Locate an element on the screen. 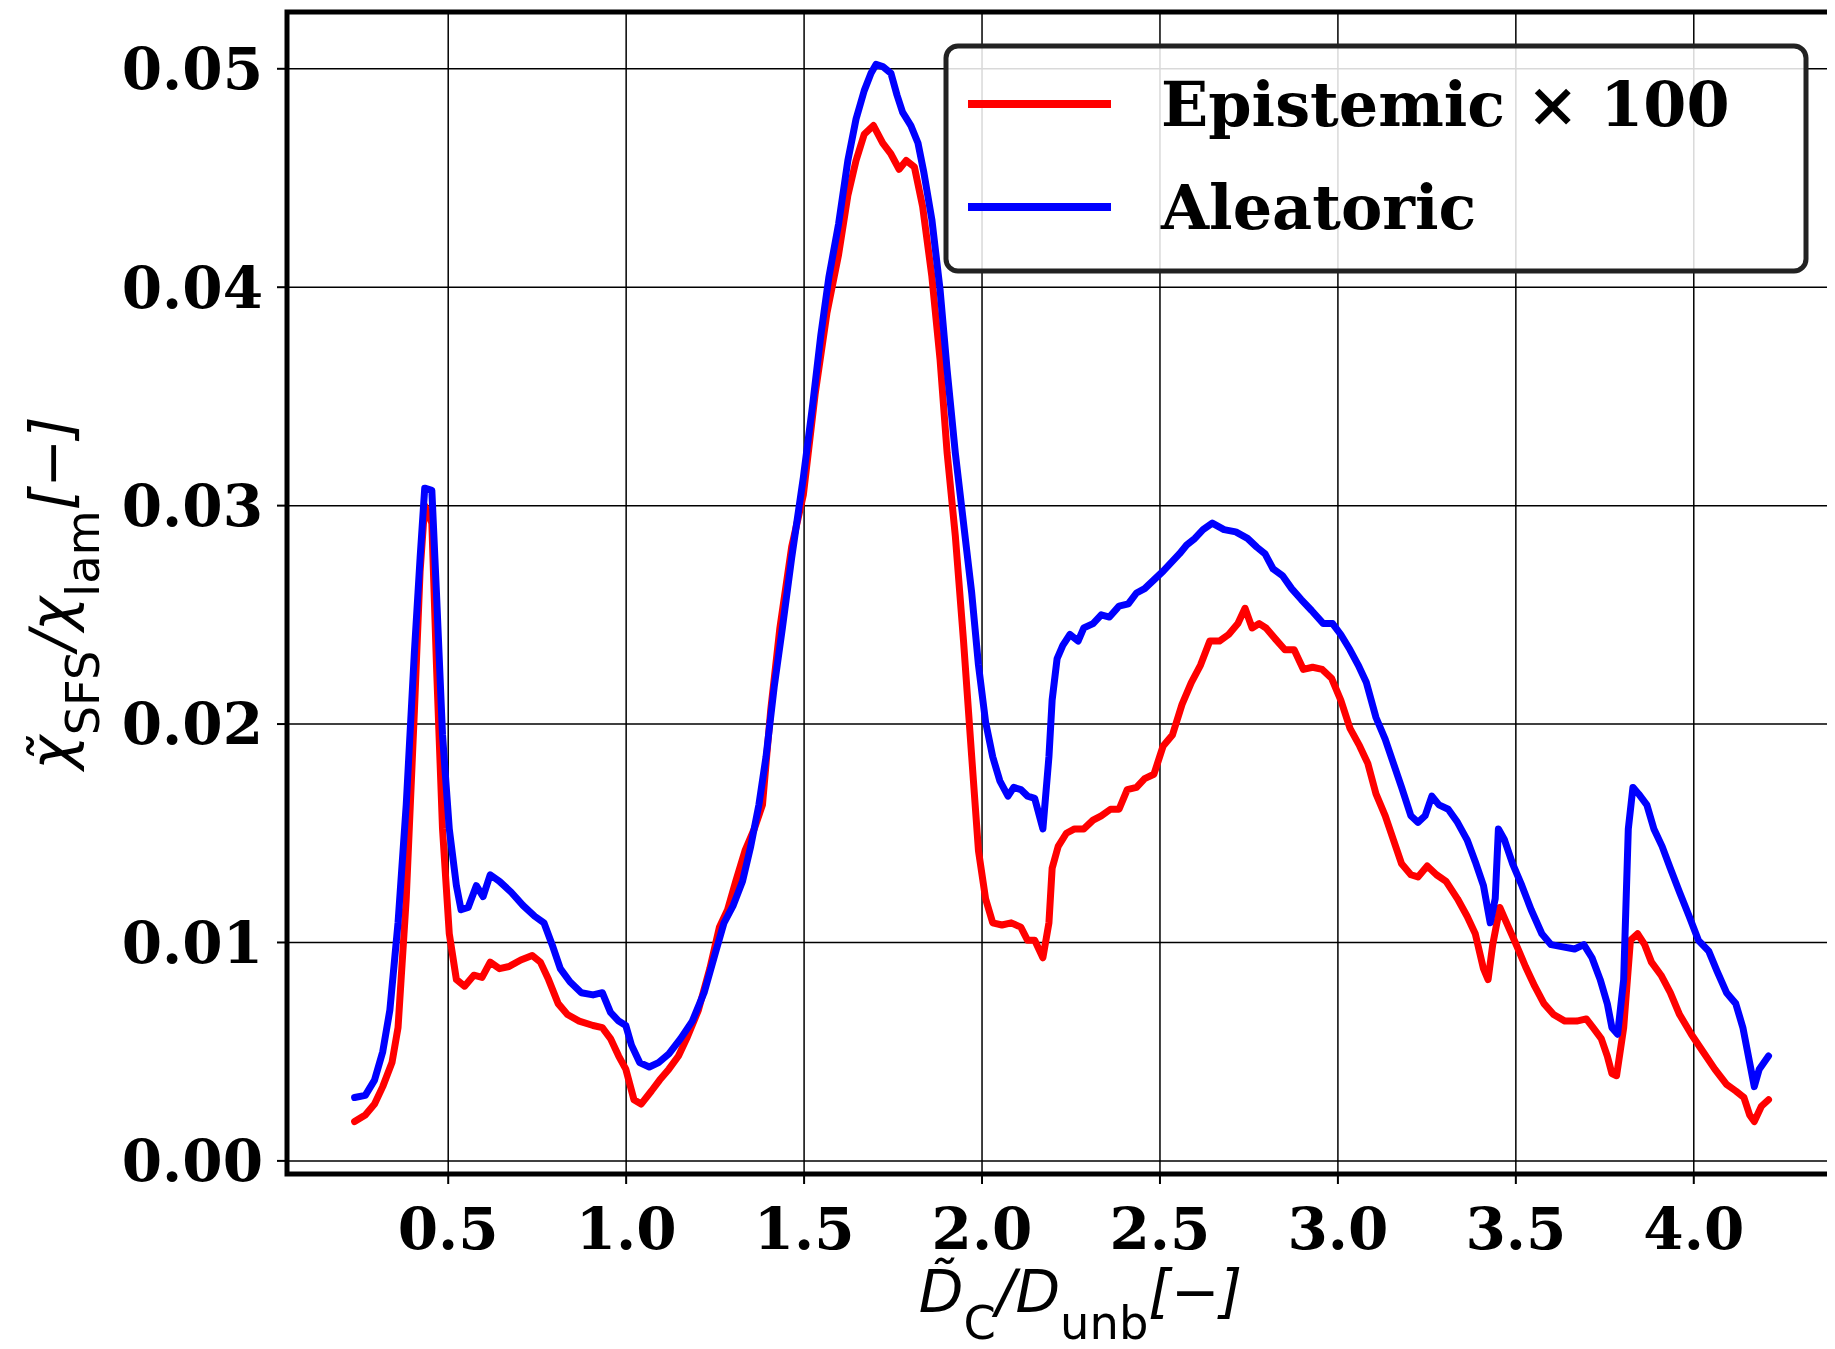  x-tick-label: 4.0 is located at coordinates (1694, 1229).